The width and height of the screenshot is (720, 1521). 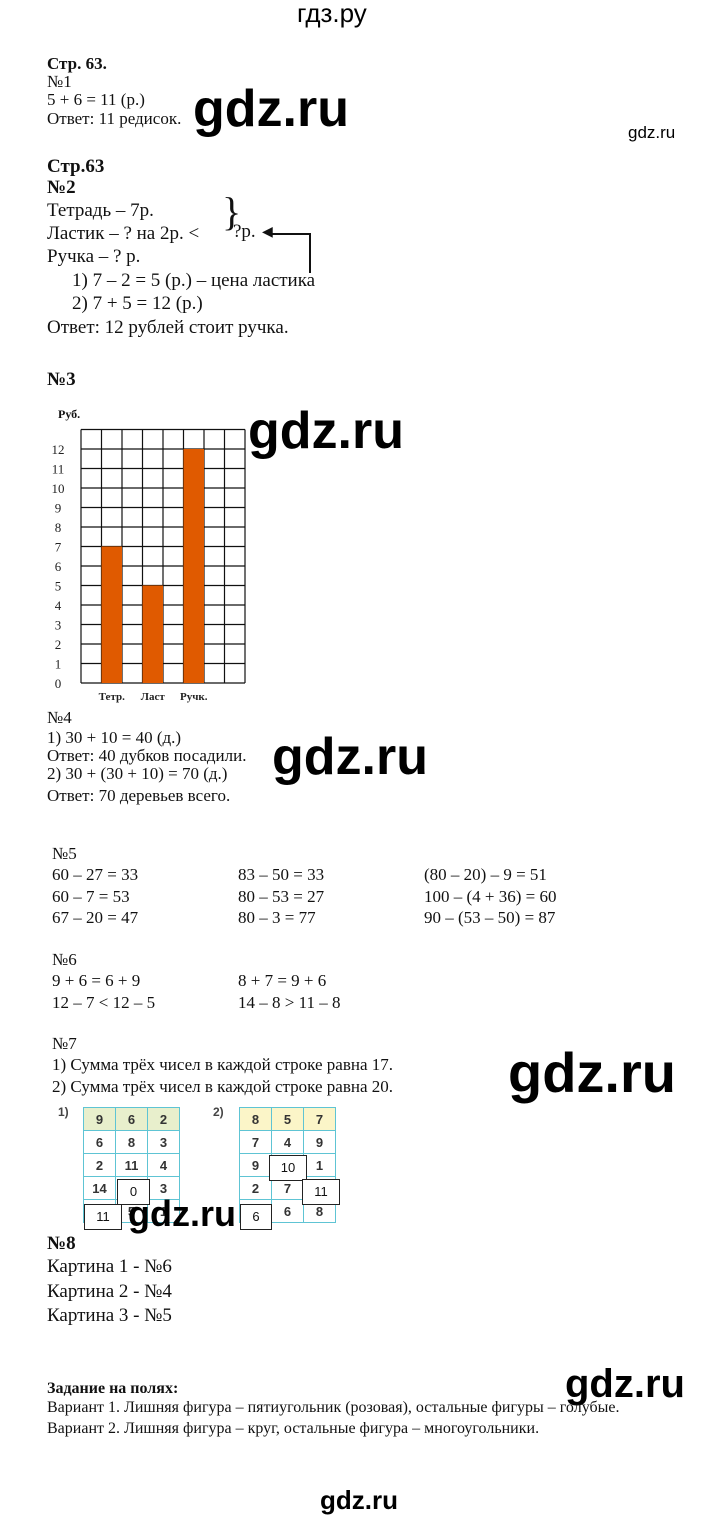 I want to click on x-tick-label: Ручк., so click(x=194, y=697).